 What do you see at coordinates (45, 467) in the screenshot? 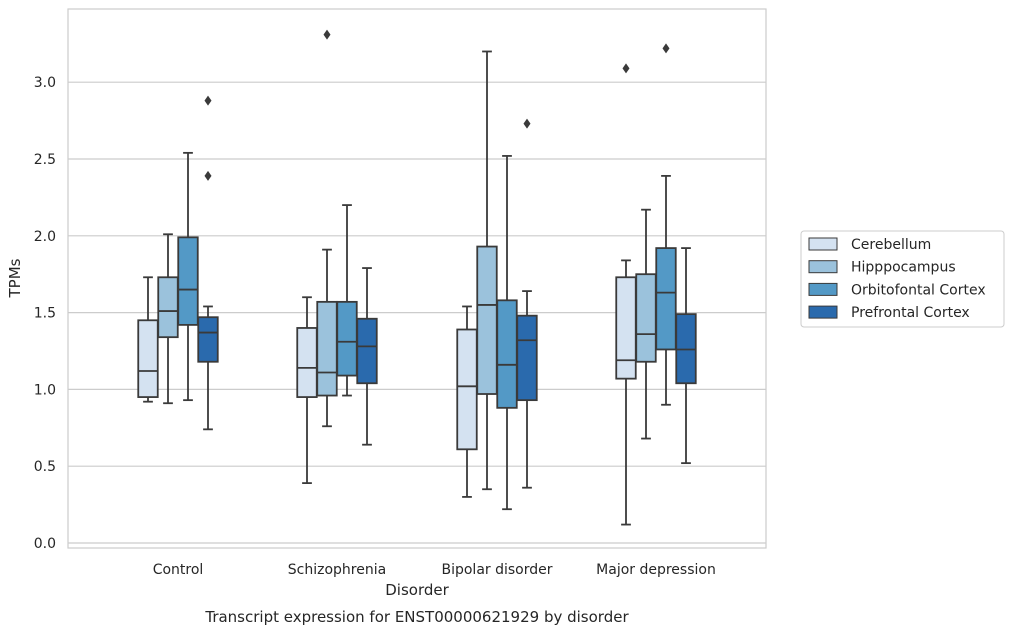
I see `y-tick-label: 0.5` at bounding box center [45, 467].